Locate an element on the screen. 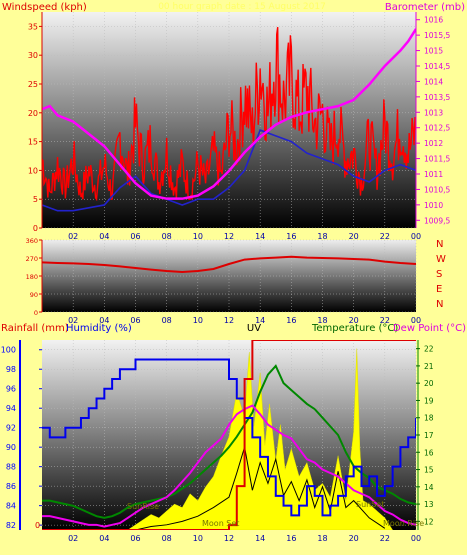 Image resolution: width=467 pixels, height=555 pixels. y-tick-label: 96 is located at coordinates (11, 389).